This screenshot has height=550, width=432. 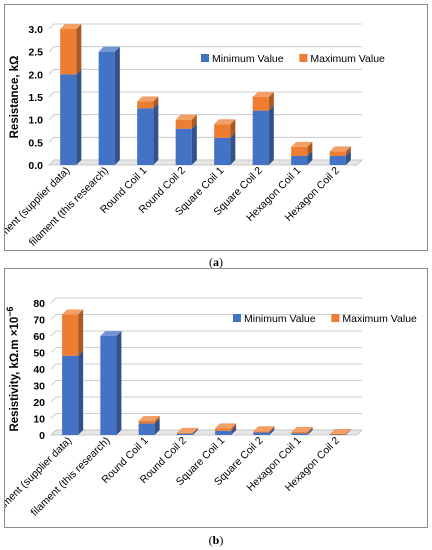 I want to click on y-tick-label: 70, so click(x=39, y=321).